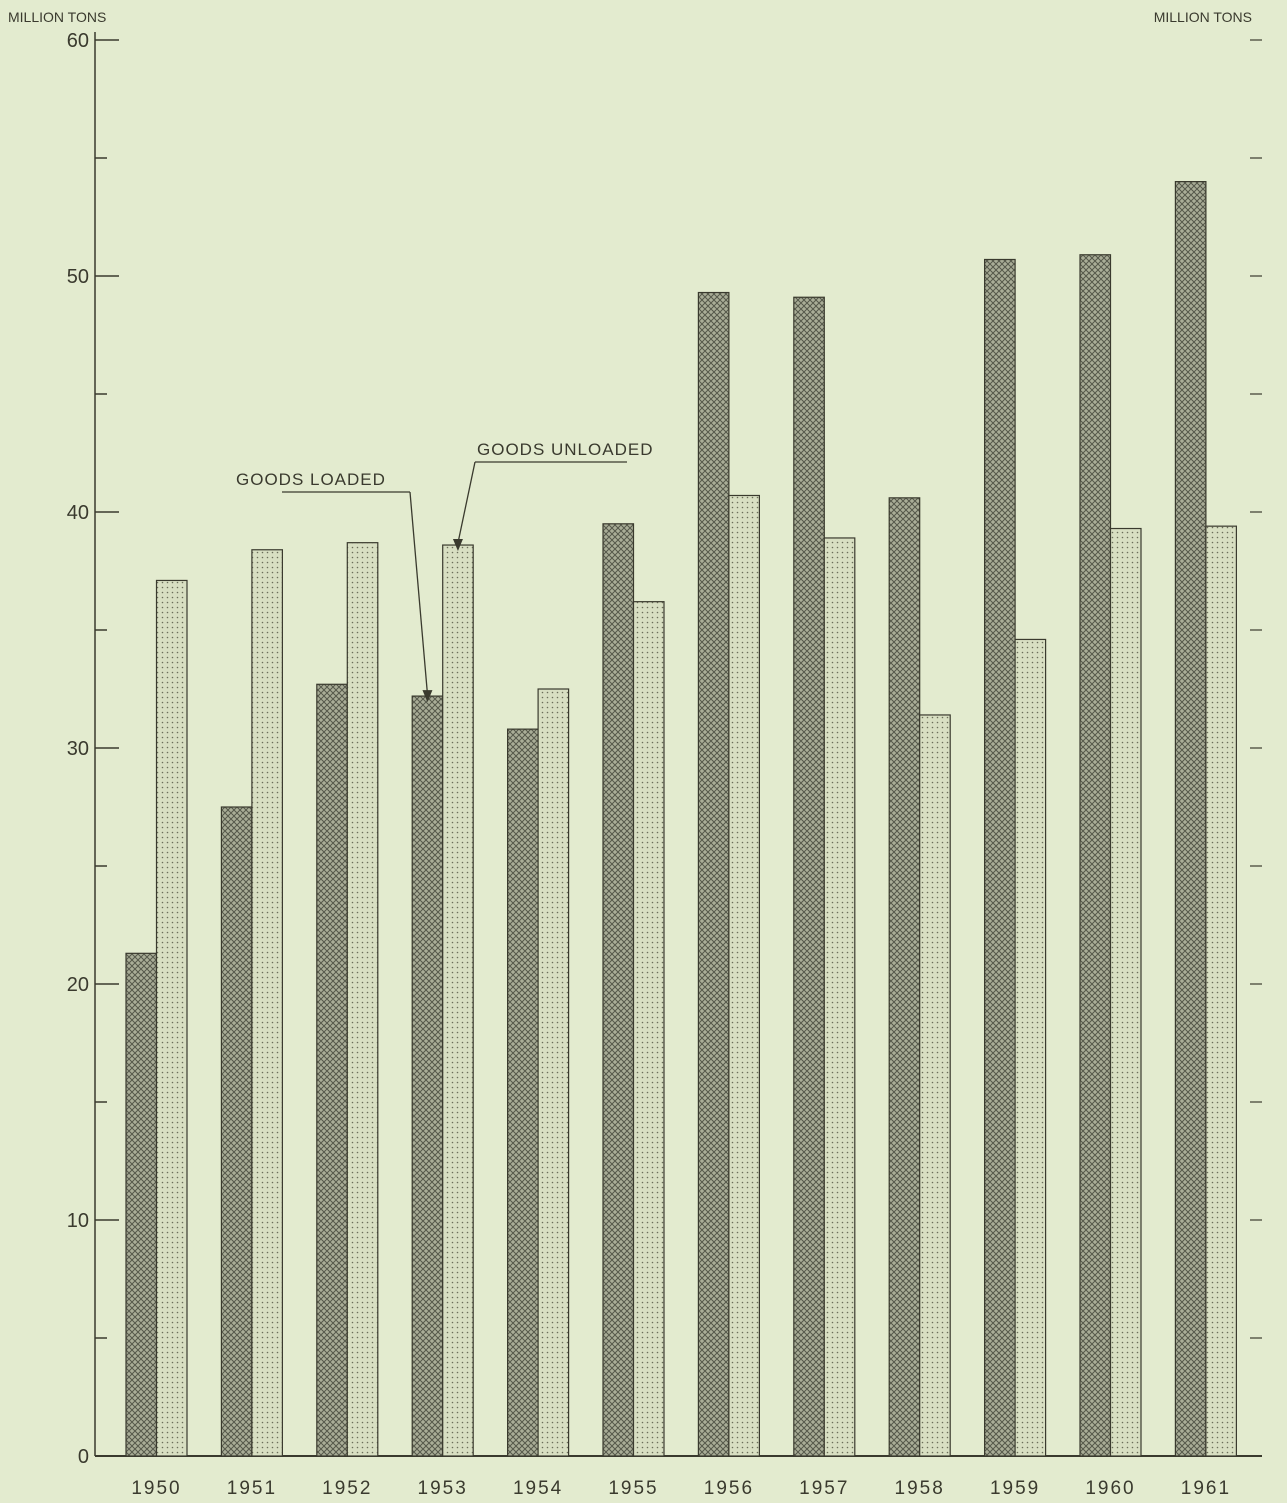  Describe the element at coordinates (427, 1076) in the screenshot. I see `bar-goods-loaded-1953` at that location.